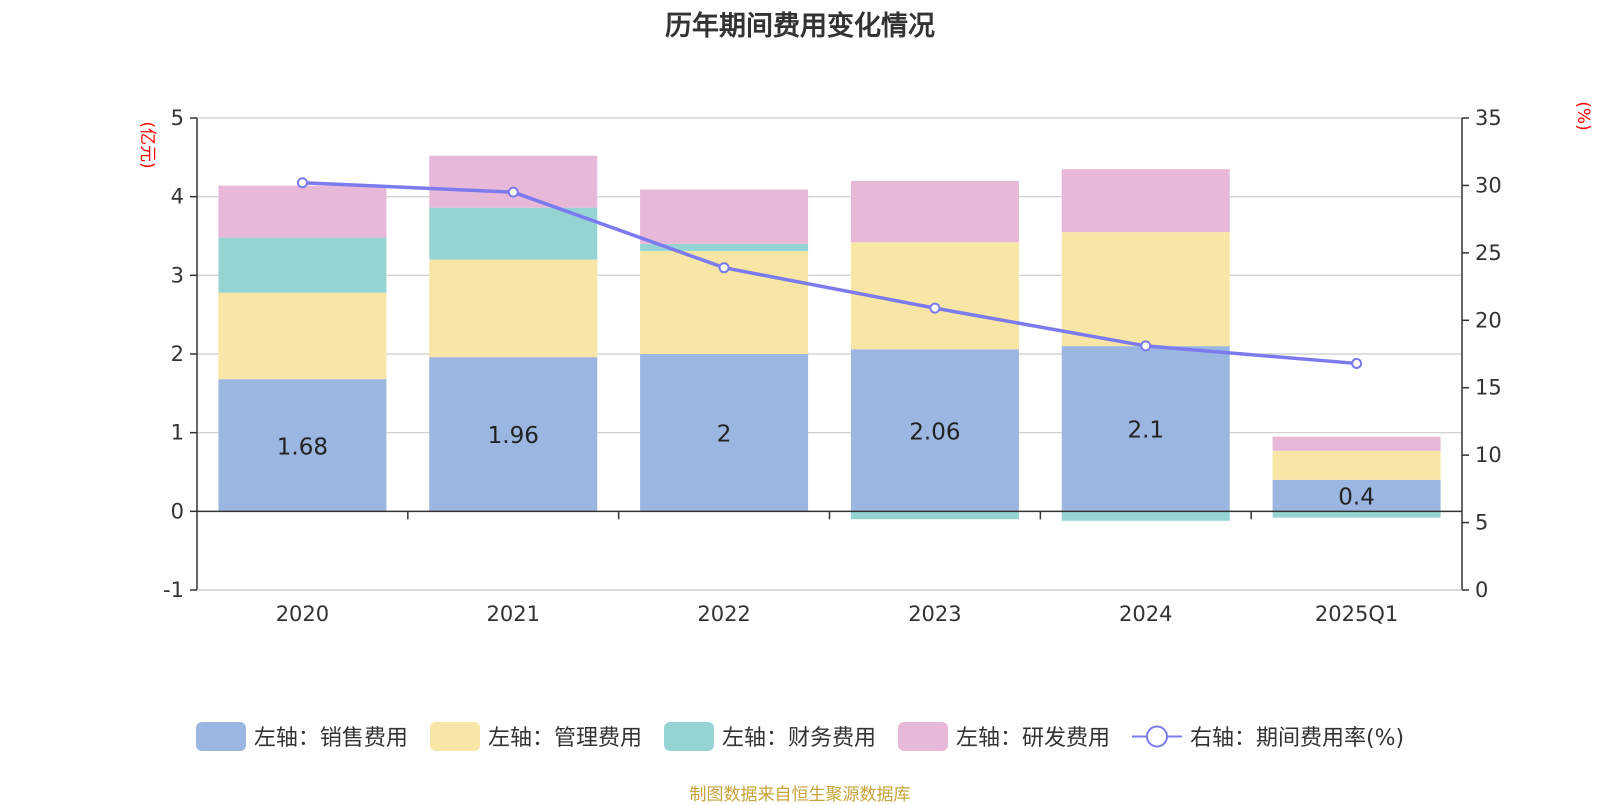  I want to click on legend-label: 右轴：期间费用率(%), so click(1297, 738).